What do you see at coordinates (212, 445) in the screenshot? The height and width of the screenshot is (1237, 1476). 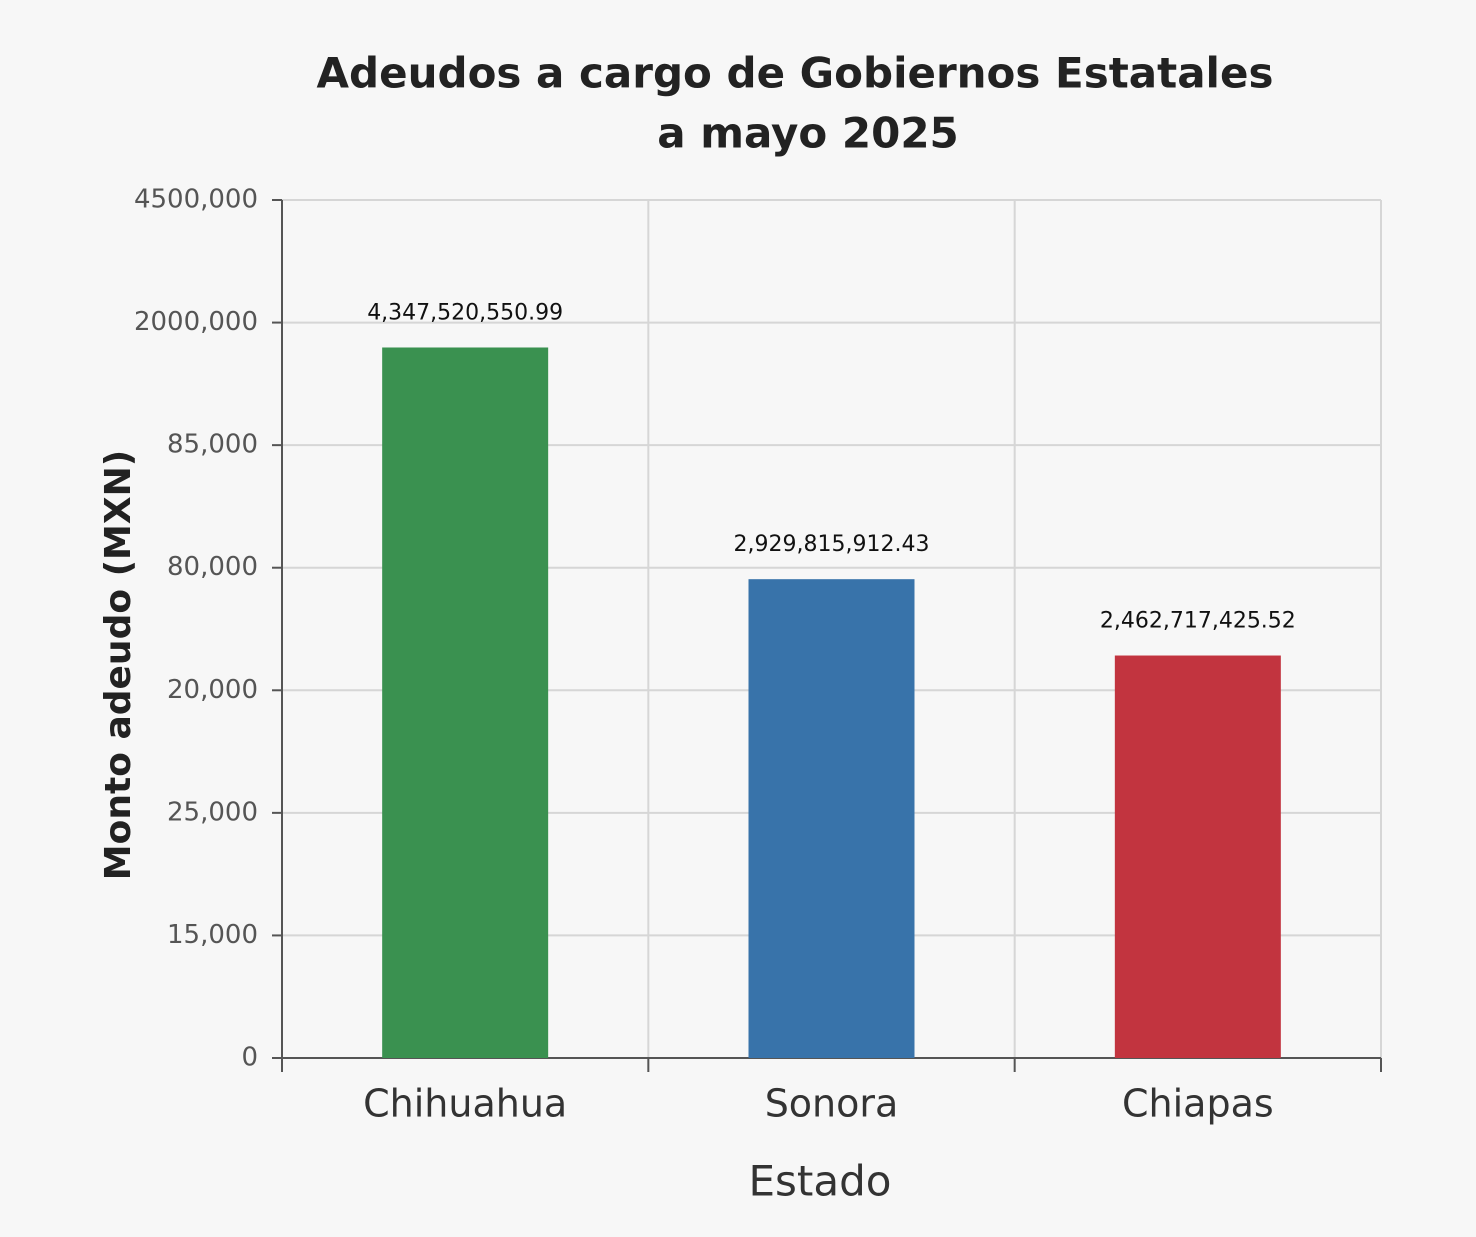 I see `y-tick-label: 85,000` at bounding box center [212, 445].